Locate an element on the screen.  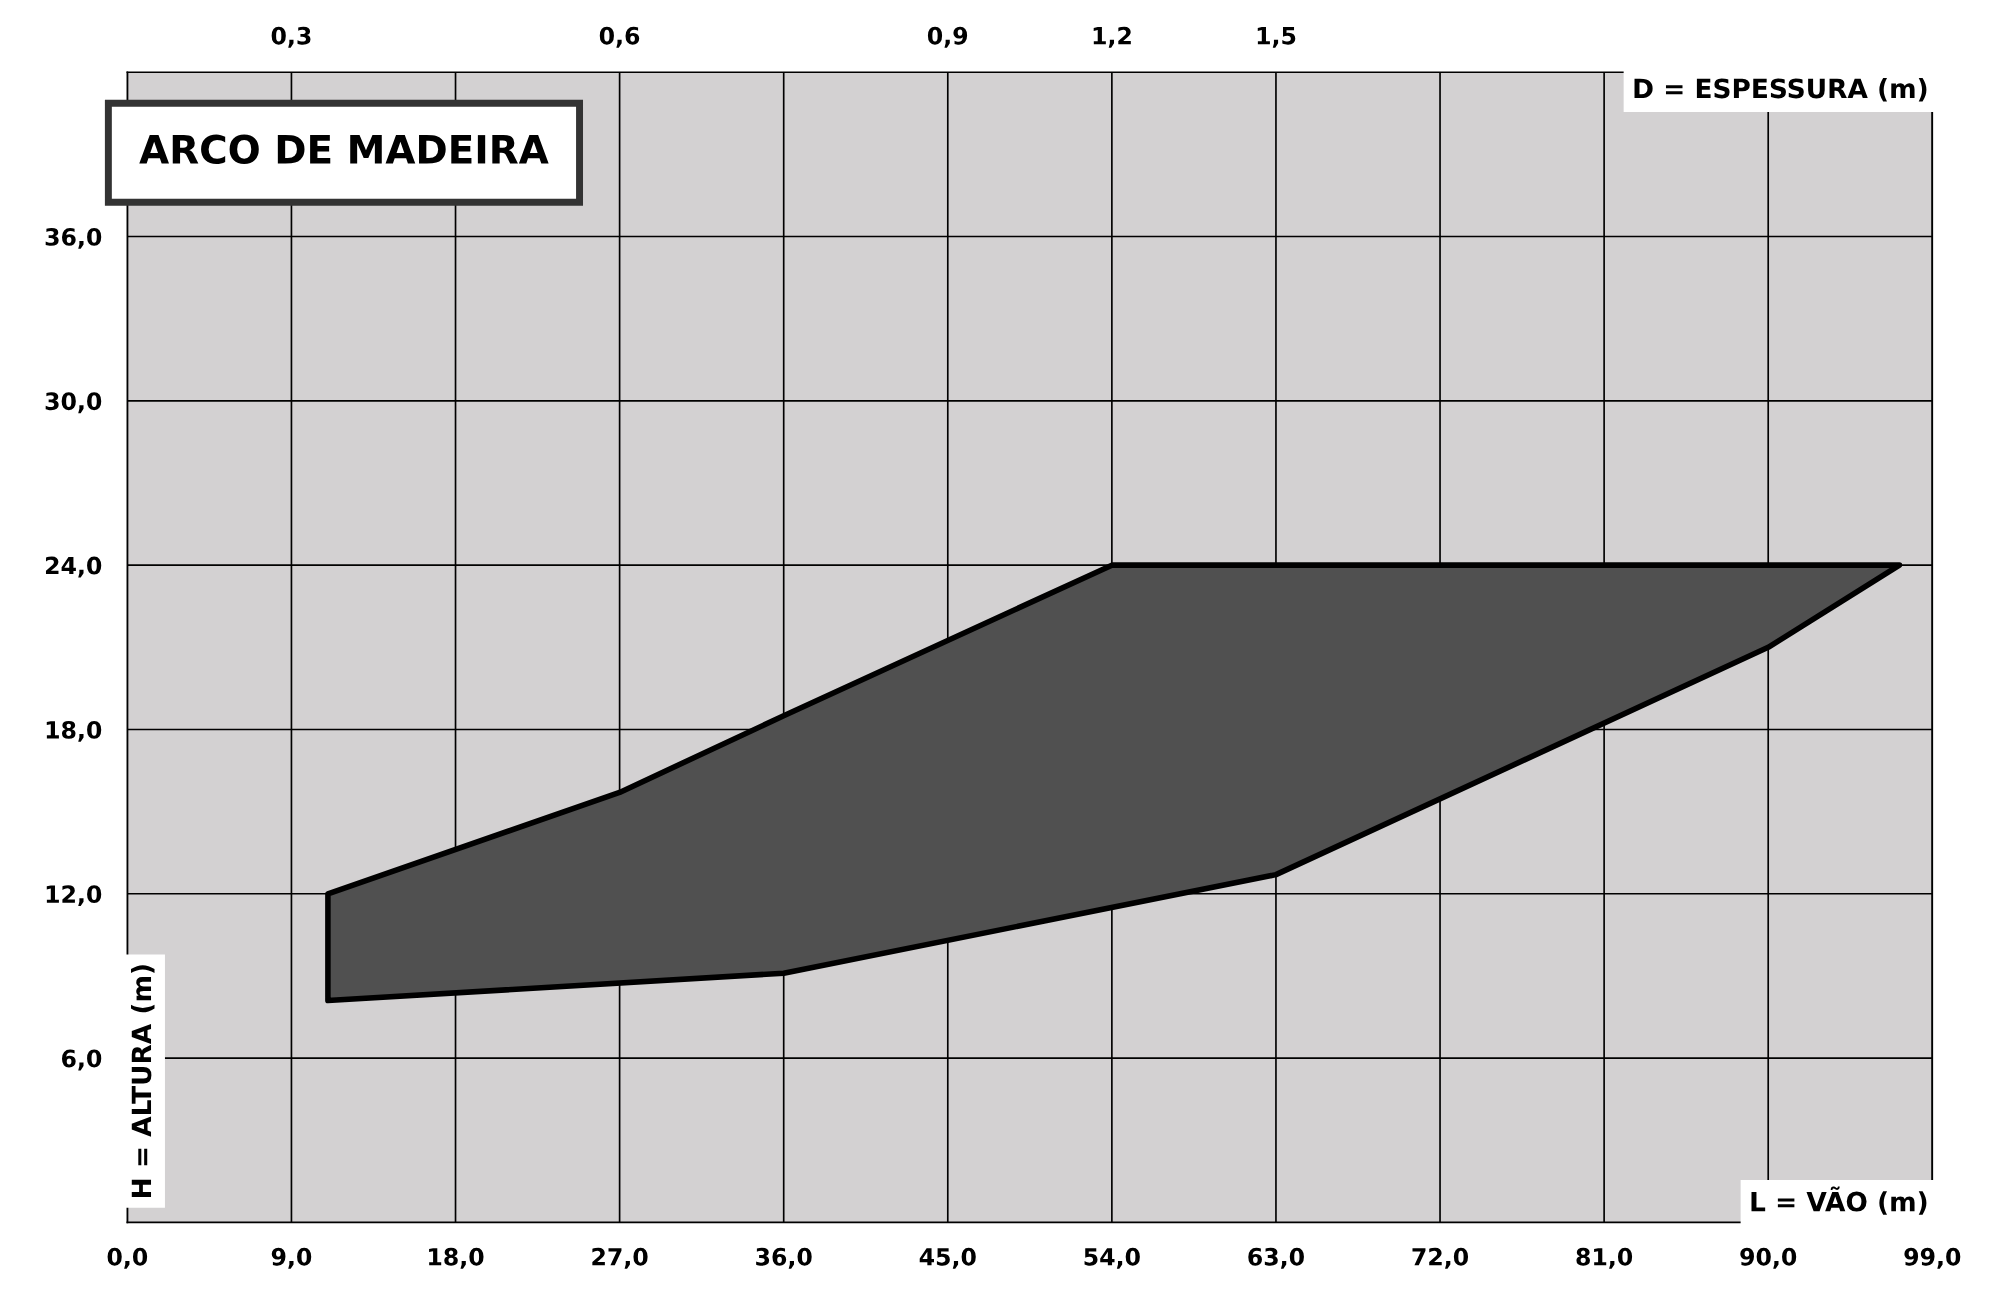
x2-axis-title: D = ESPESSURA (m) is located at coordinates (1780, 89).